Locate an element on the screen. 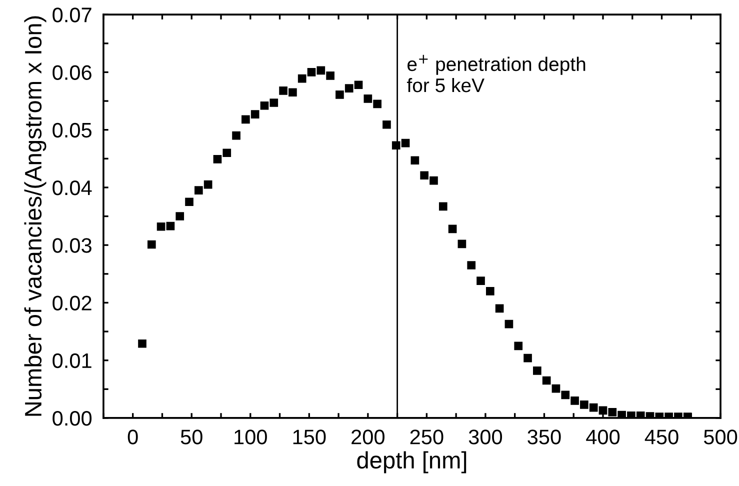 The height and width of the screenshot is (486, 739). x-tick-label: 0 is located at coordinates (133, 437).